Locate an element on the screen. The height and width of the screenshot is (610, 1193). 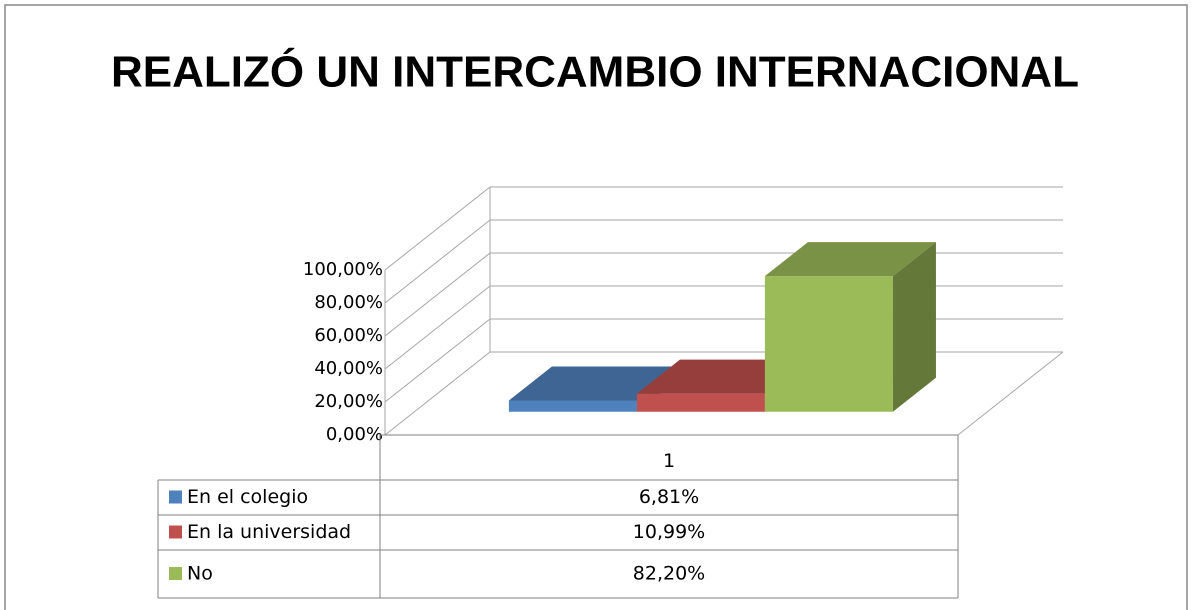
y-tick-label: 0,00% is located at coordinates (354, 434).